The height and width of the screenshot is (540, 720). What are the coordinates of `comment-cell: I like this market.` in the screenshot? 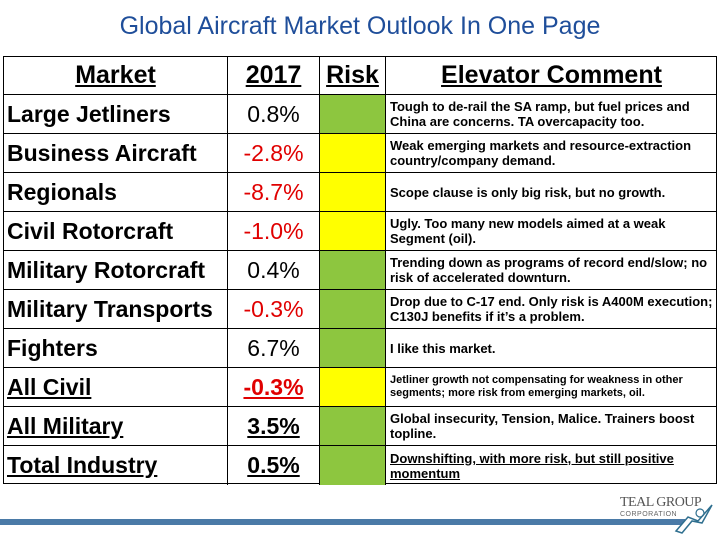 It's located at (551, 348).